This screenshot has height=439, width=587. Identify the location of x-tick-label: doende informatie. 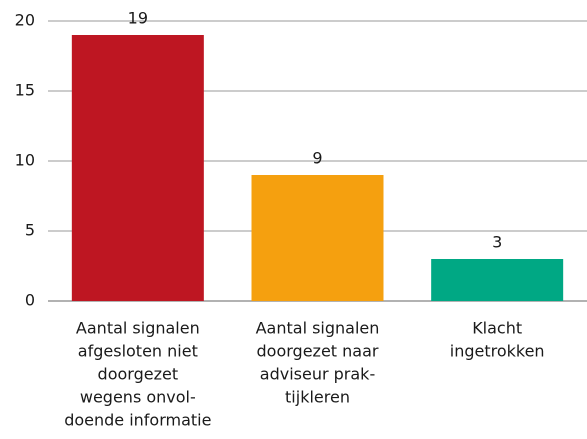
(137, 420).